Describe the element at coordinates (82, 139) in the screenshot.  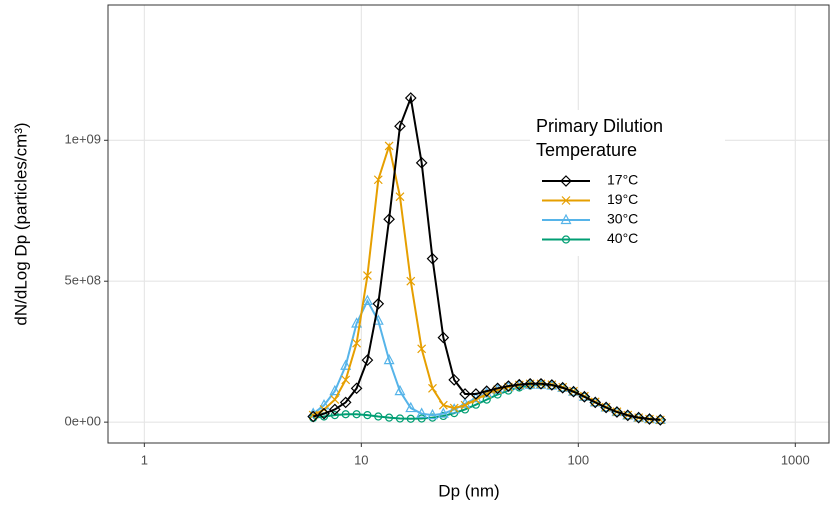
I see `y-tick-label: 1e+09` at that location.